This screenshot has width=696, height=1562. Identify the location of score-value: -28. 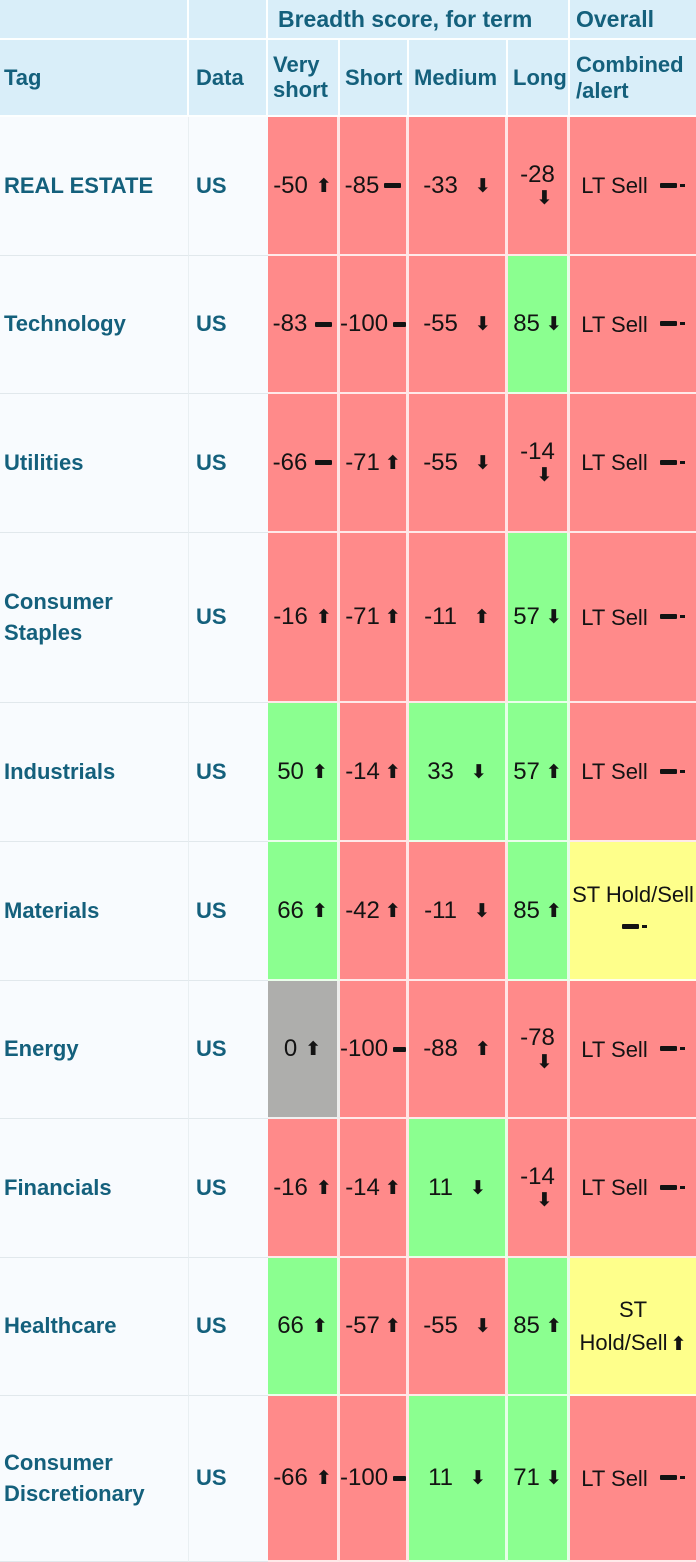
(537, 174).